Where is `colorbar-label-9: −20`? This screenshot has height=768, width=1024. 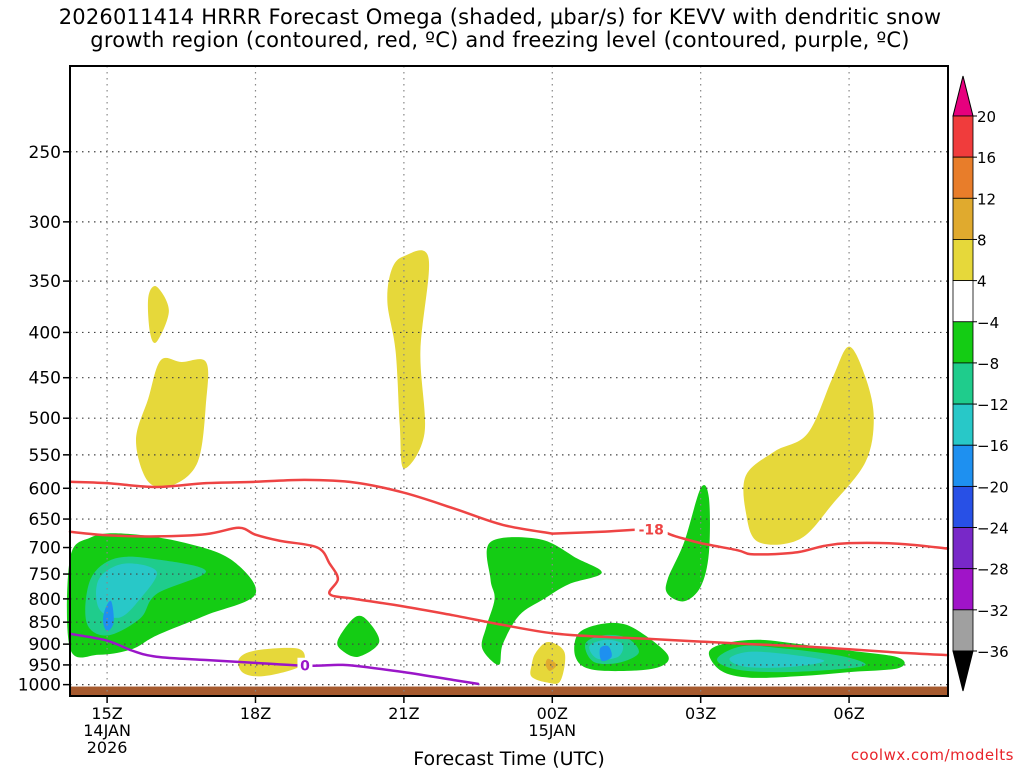
colorbar-label-9: −20 is located at coordinates (993, 487).